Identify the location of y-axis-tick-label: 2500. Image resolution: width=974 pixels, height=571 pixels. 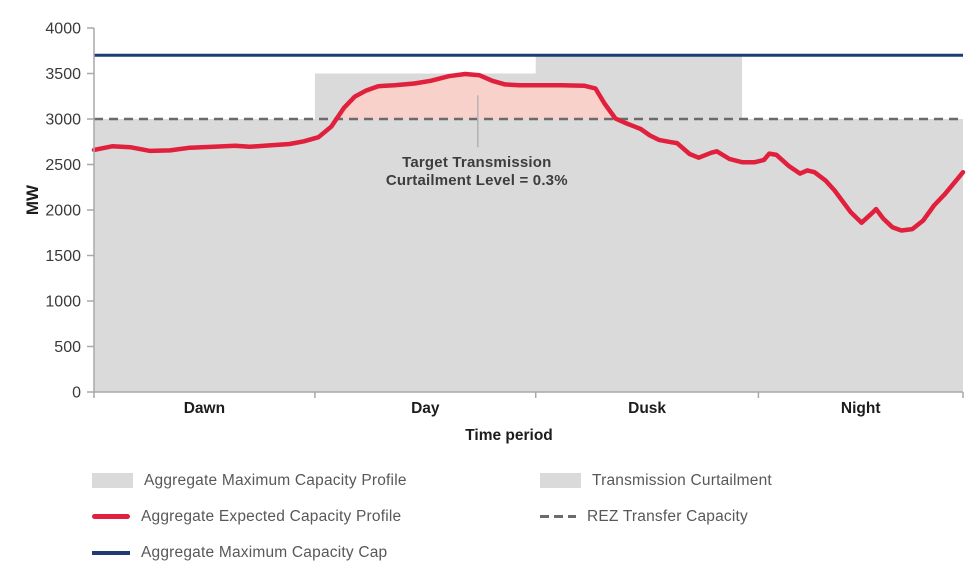
(63, 165).